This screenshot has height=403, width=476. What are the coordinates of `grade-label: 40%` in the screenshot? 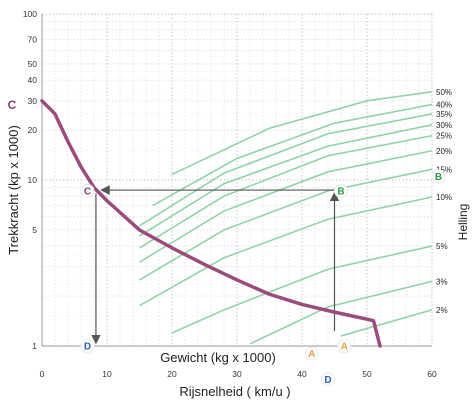 It's located at (444, 104).